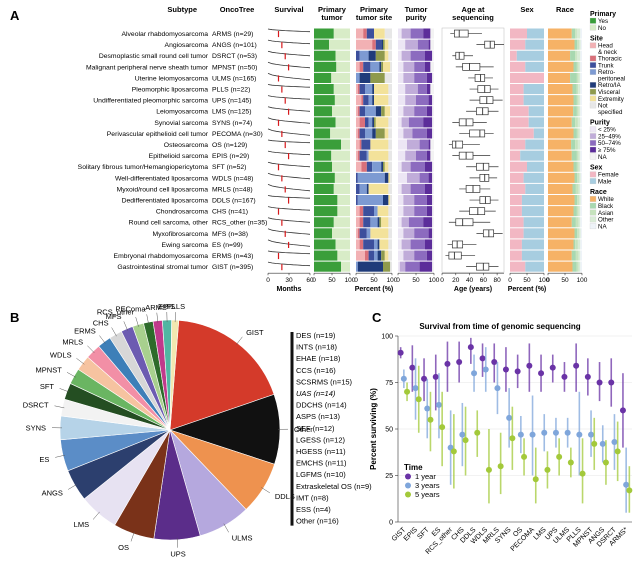 The height and width of the screenshot is (571, 641). What do you see at coordinates (147, 67) in the screenshot?
I see `row-subtype-label: Malignant peripheral nerve sheath tumor` at bounding box center [147, 67].